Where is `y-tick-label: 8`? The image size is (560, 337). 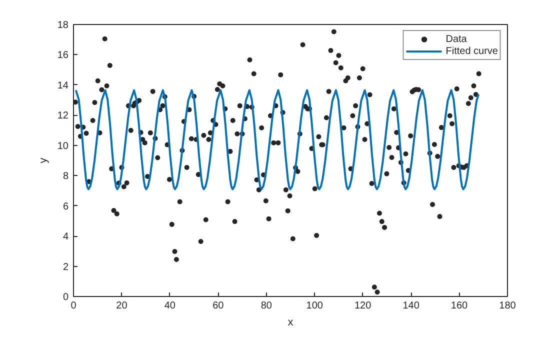
y-tick-label: 8 is located at coordinates (65, 176).